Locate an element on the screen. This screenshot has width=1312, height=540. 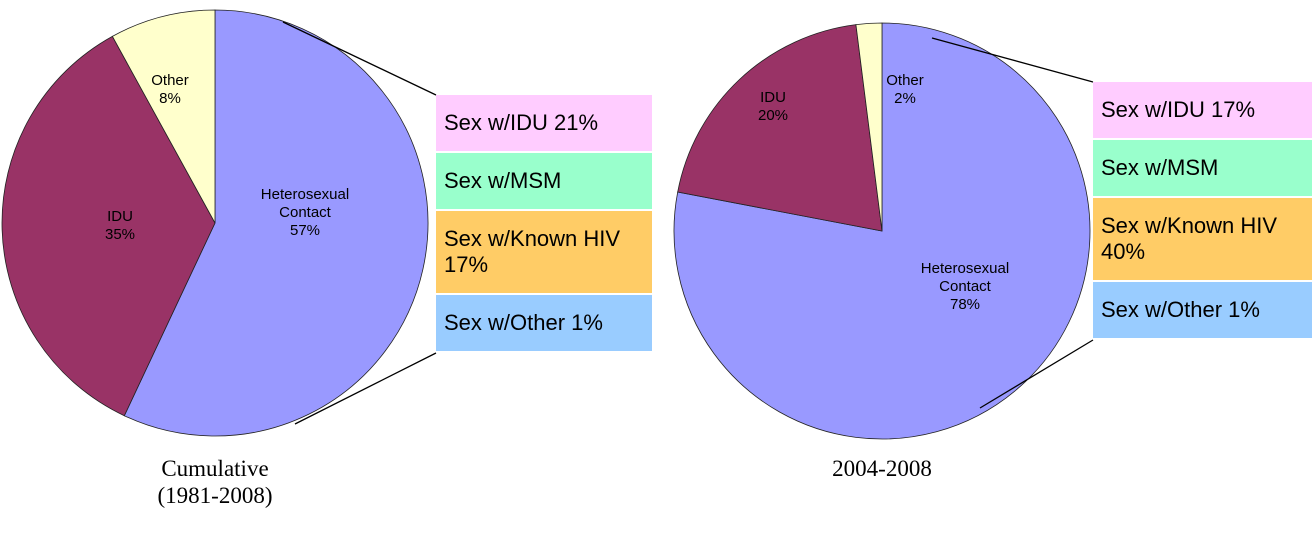
slice-value: 20% is located at coordinates (773, 115).